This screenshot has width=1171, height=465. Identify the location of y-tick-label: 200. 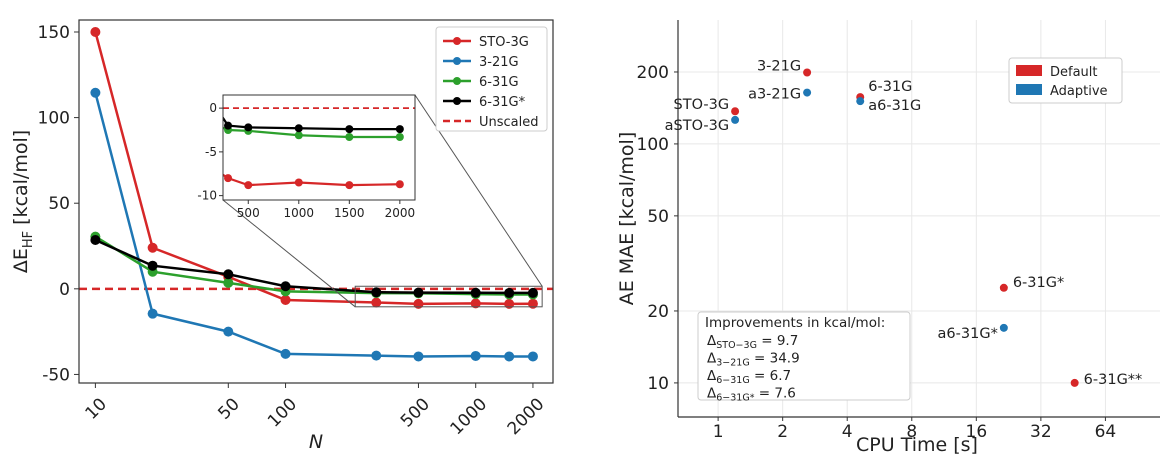
(653, 73).